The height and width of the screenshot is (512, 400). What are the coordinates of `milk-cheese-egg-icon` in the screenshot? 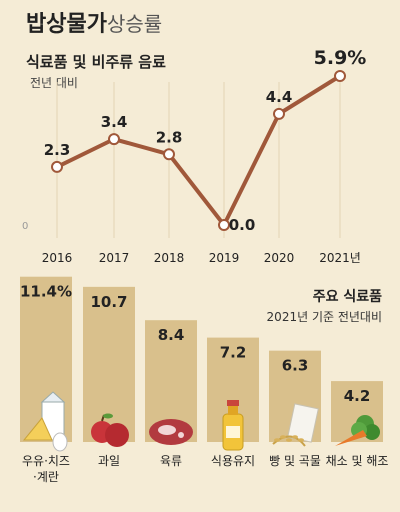 It's located at (45, 421).